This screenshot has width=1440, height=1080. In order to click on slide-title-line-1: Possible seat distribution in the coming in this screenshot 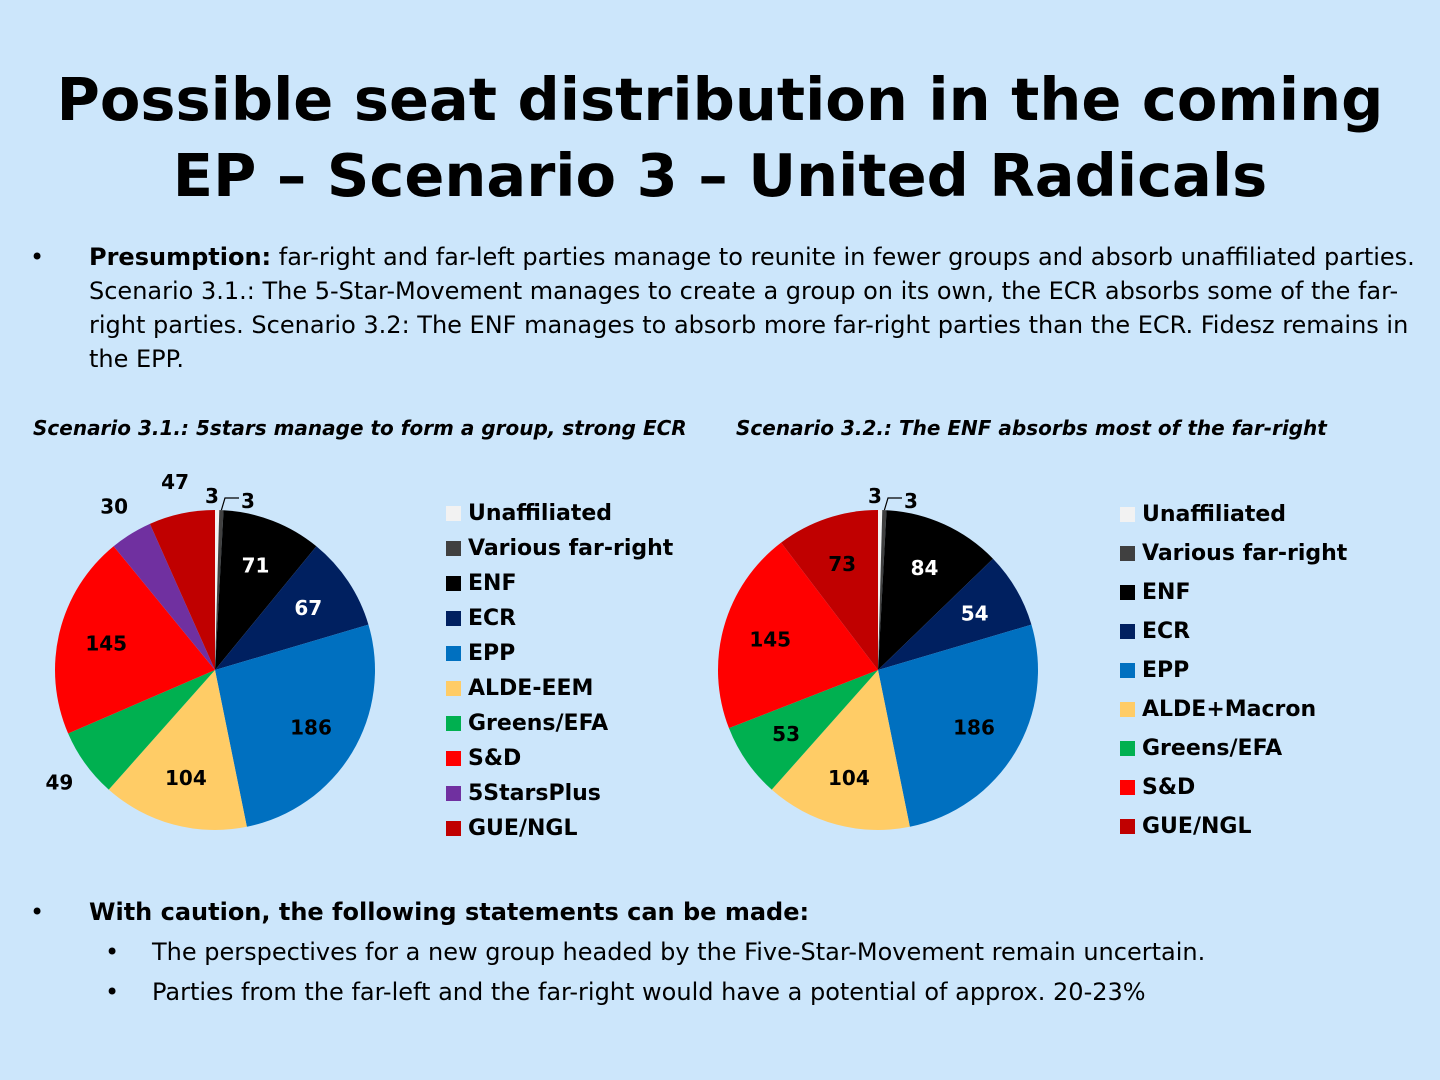, I will do `click(720, 99)`.